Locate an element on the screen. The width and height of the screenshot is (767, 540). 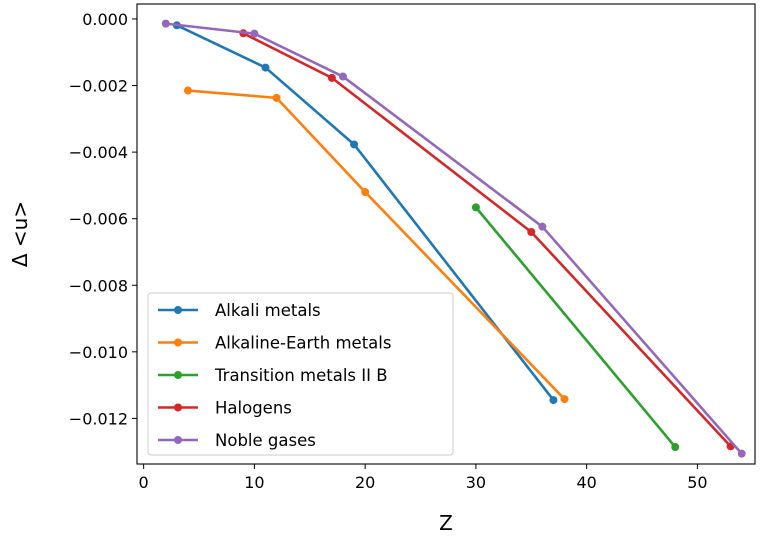
y-tick-label: −0.002 is located at coordinates (98, 86).